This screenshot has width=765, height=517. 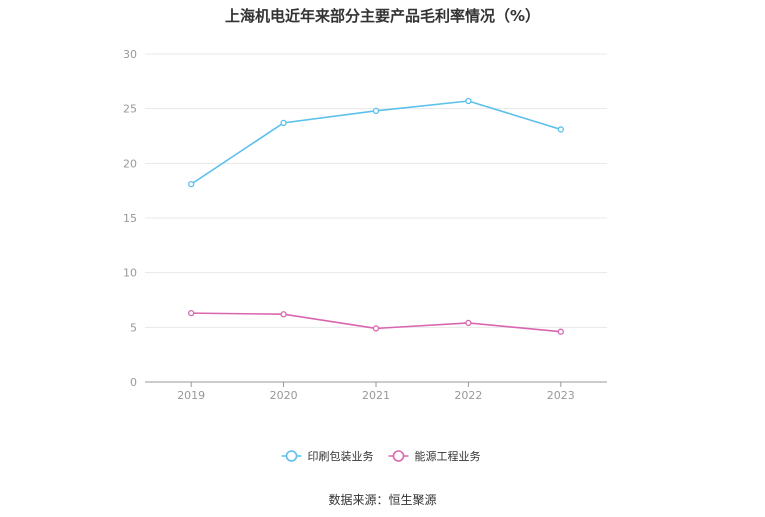 I want to click on y-tick-label: 15, so click(x=130, y=218).